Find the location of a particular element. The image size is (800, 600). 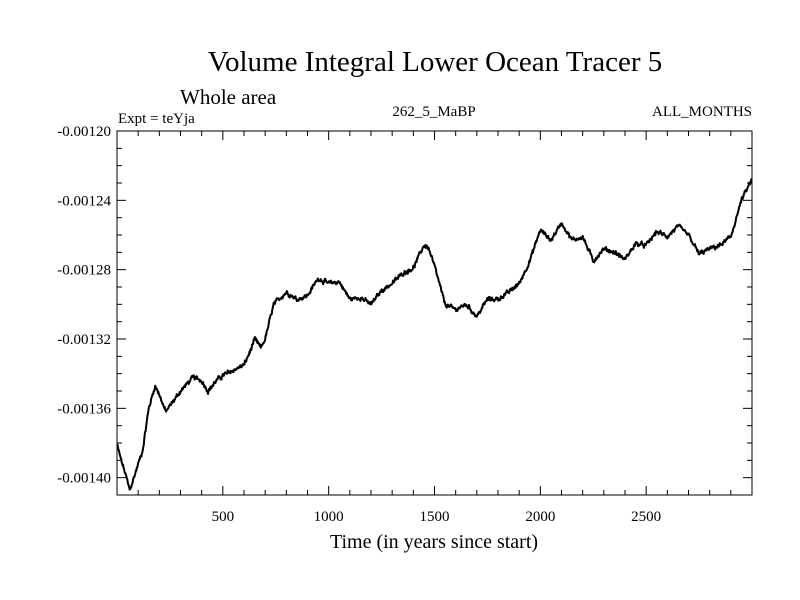

y-tick-label: -0.00132 is located at coordinates (84, 340).